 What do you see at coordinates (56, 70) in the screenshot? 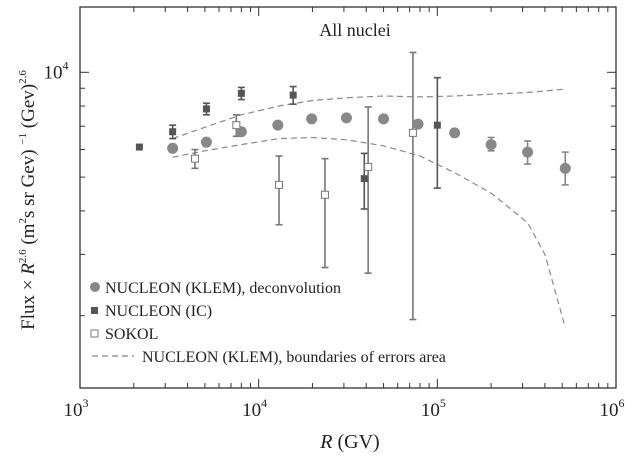
I see `y-tick-label: 104` at bounding box center [56, 70].